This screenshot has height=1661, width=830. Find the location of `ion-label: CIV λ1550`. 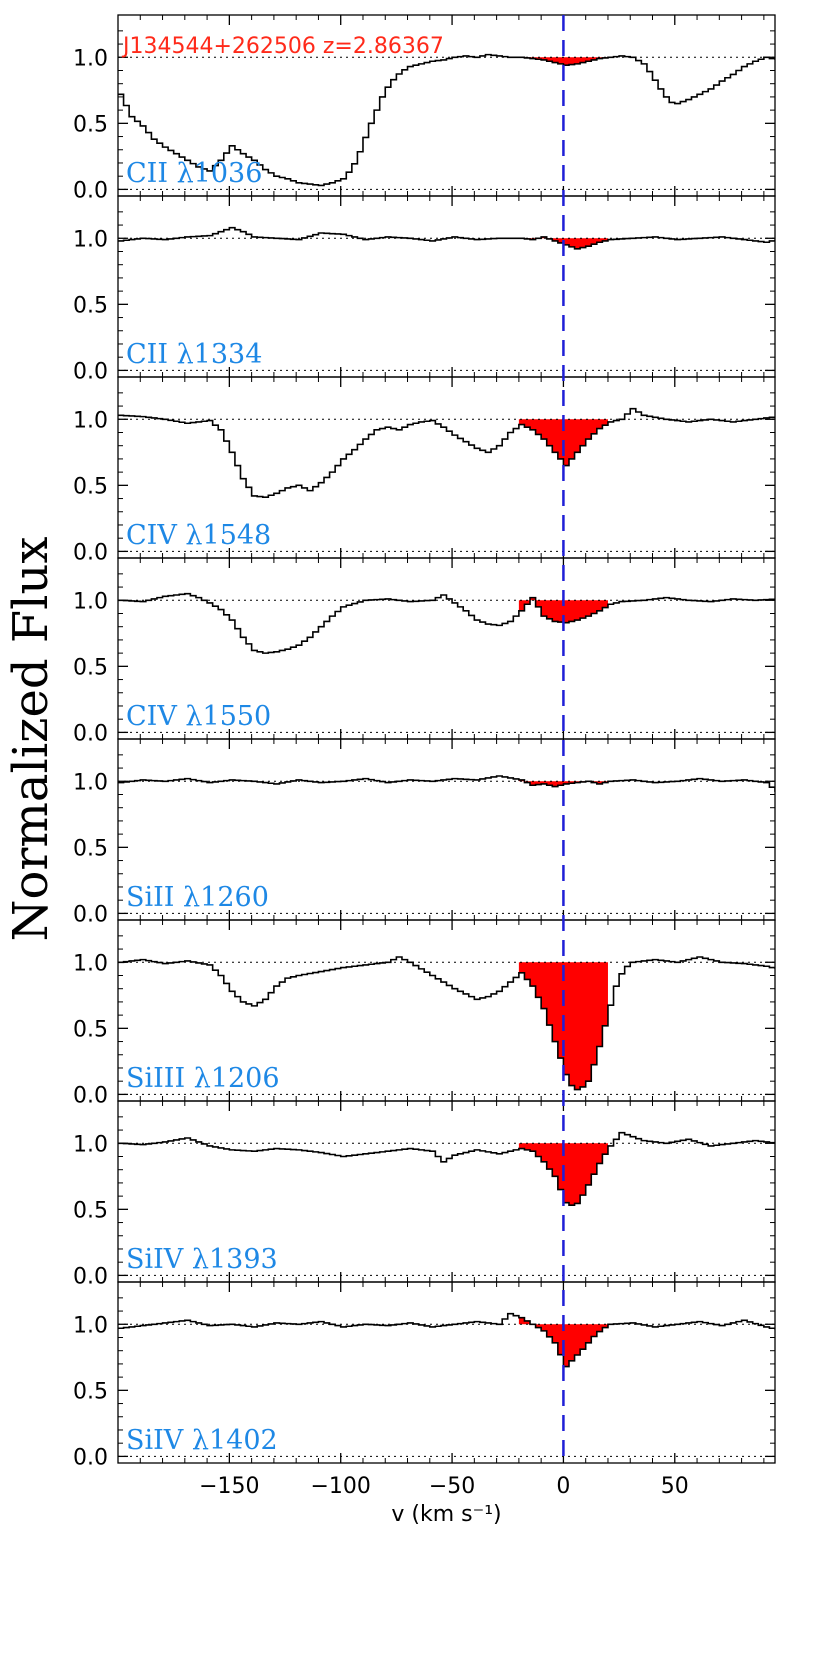

ion-label: CIV λ1550 is located at coordinates (198, 716).